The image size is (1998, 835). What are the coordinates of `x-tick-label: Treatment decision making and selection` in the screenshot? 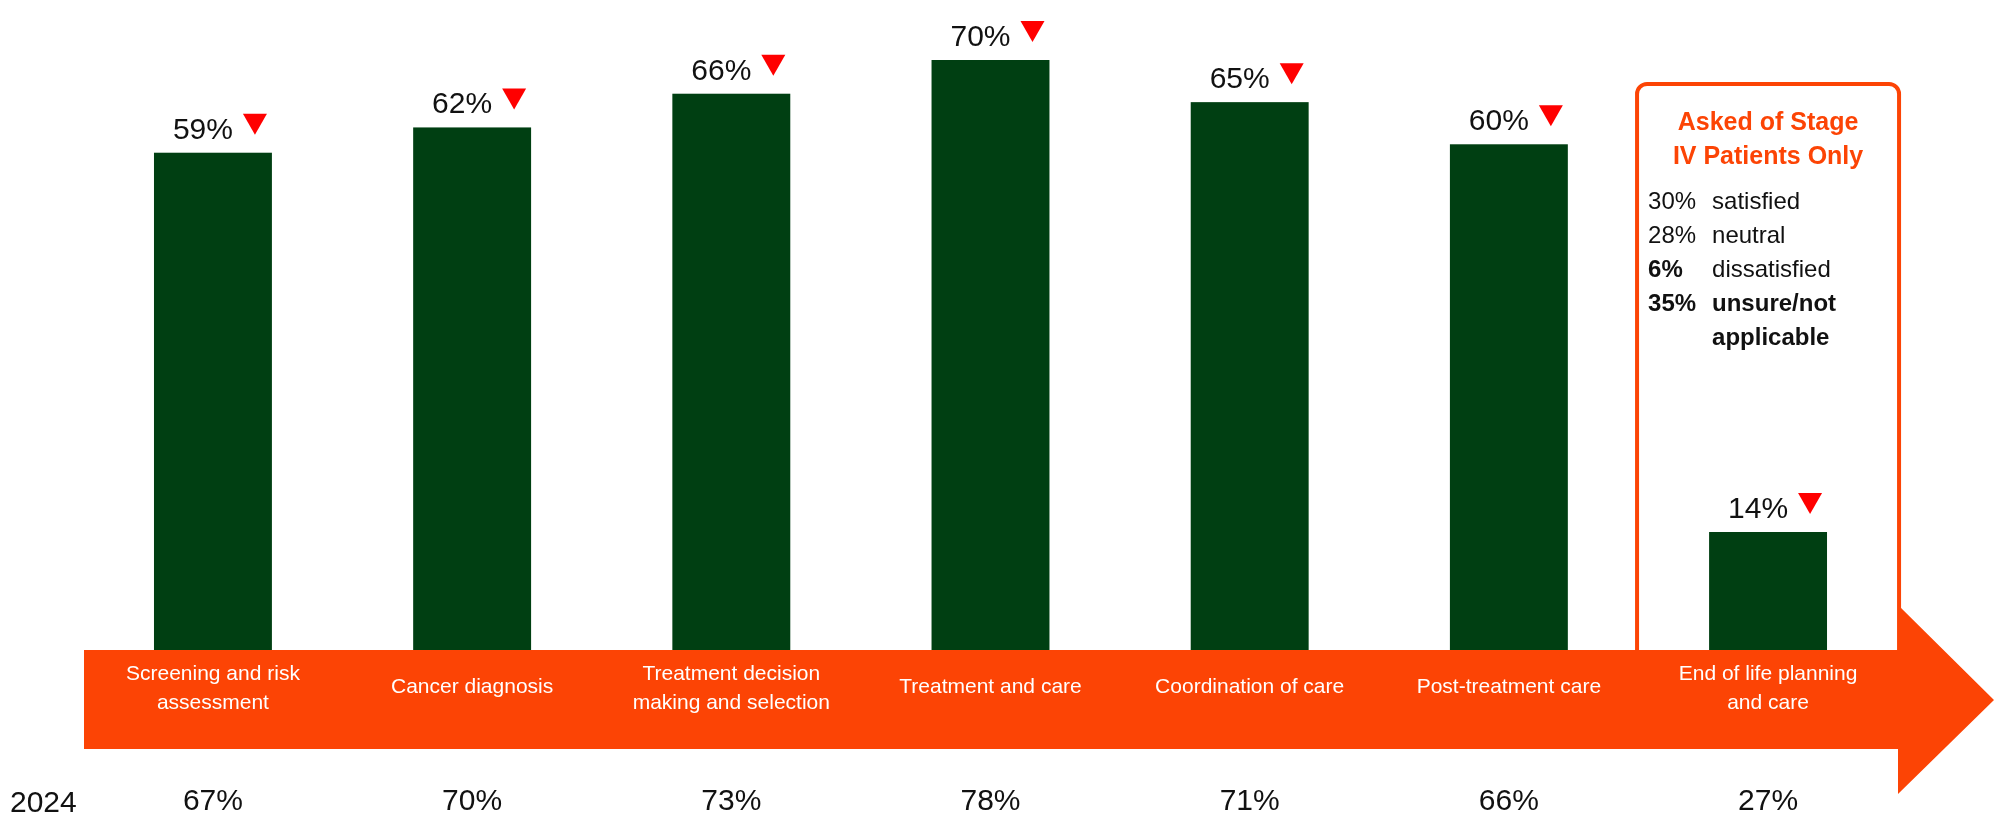 It's located at (731, 687).